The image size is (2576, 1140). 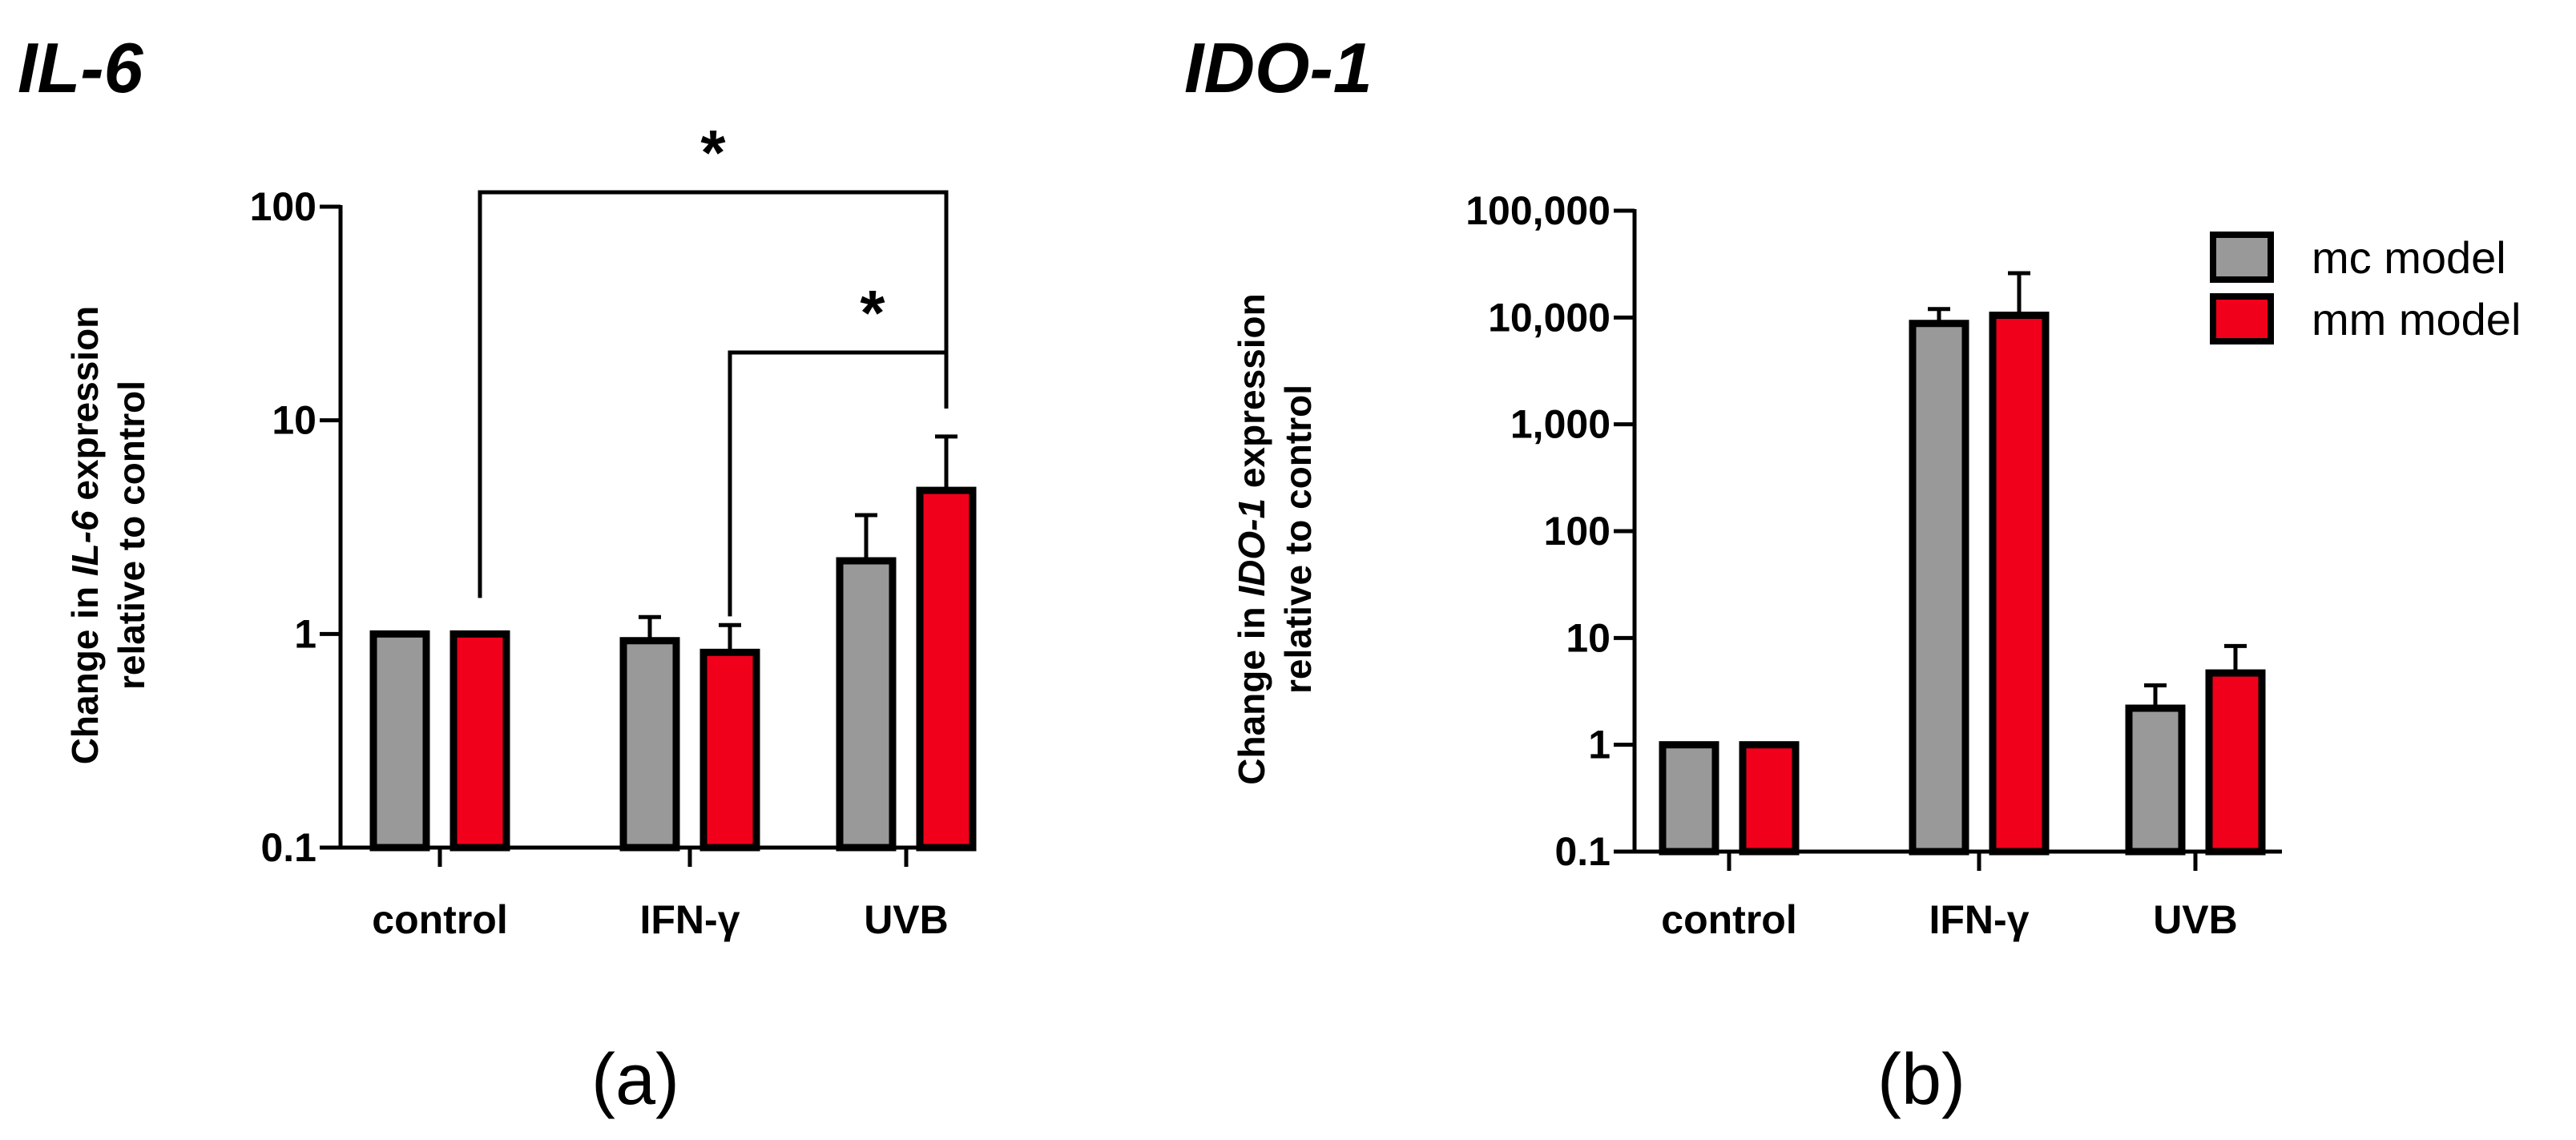 I want to click on panel-caption: (a), so click(x=635, y=1080).